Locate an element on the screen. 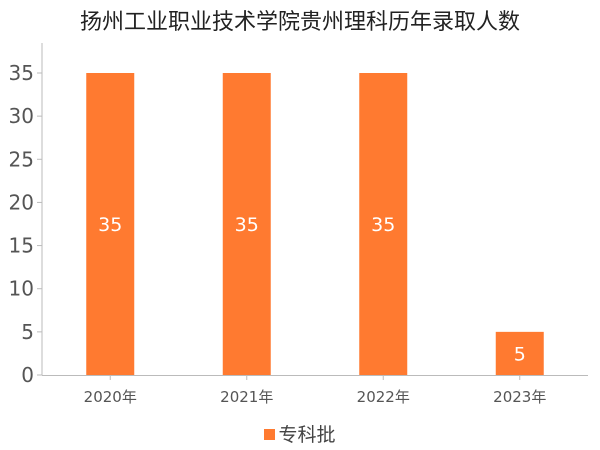 The image size is (600, 450). y-tick-label: 5 is located at coordinates (27, 332).